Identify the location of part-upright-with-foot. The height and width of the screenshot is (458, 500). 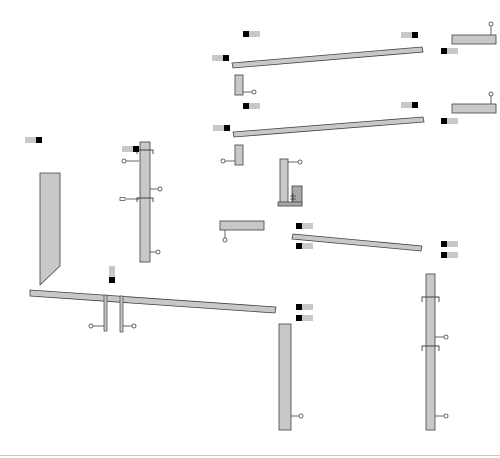
(290, 182).